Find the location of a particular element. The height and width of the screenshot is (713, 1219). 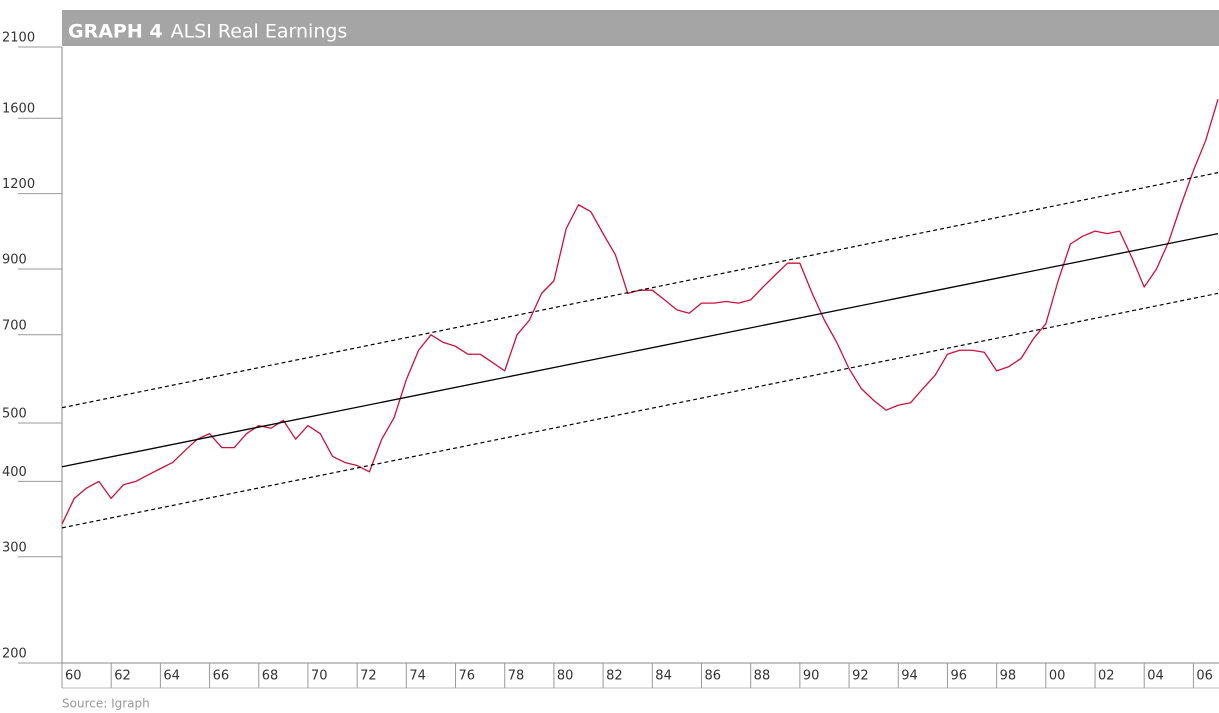

x-tick-label: 80 is located at coordinates (565, 676).